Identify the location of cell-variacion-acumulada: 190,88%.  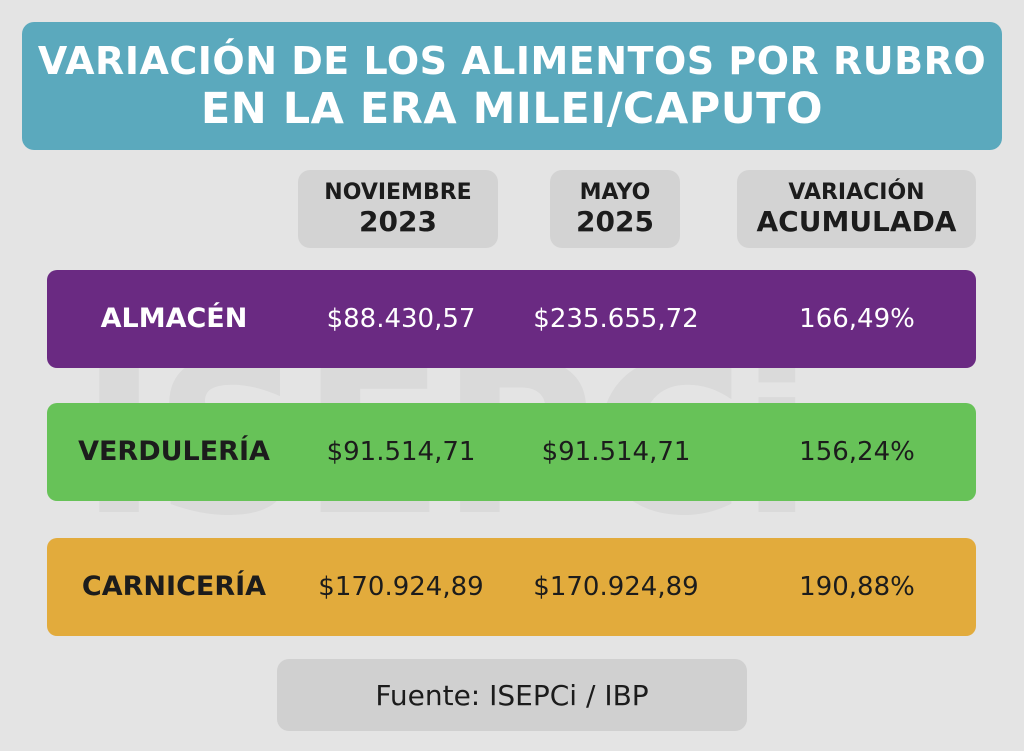
(857, 587).